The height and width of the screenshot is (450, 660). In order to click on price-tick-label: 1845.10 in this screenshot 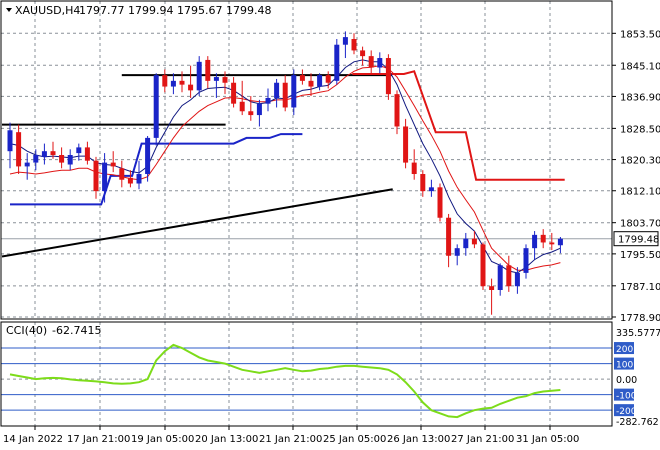, I will do `click(640, 66)`.